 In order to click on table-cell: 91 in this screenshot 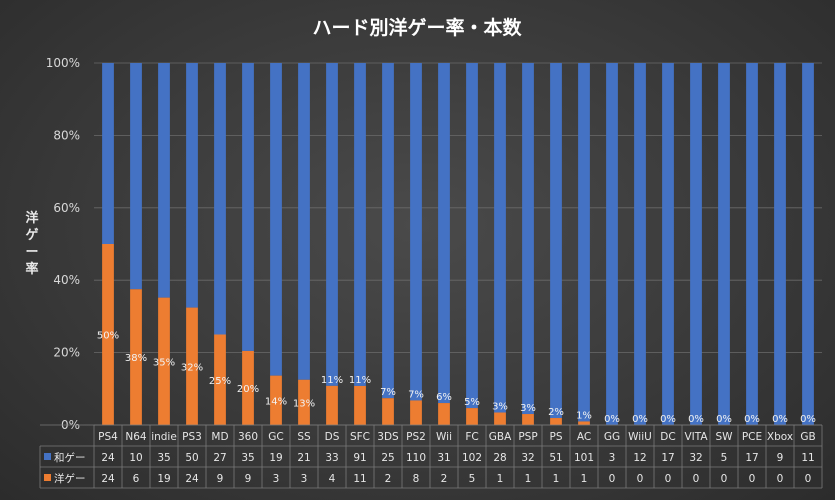, I will do `click(359, 458)`.